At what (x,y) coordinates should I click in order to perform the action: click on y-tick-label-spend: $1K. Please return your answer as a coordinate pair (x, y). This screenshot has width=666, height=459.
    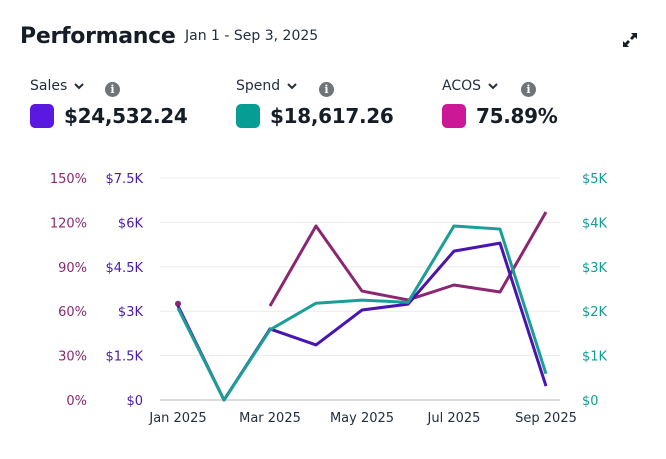
    Looking at the image, I should click on (595, 357).